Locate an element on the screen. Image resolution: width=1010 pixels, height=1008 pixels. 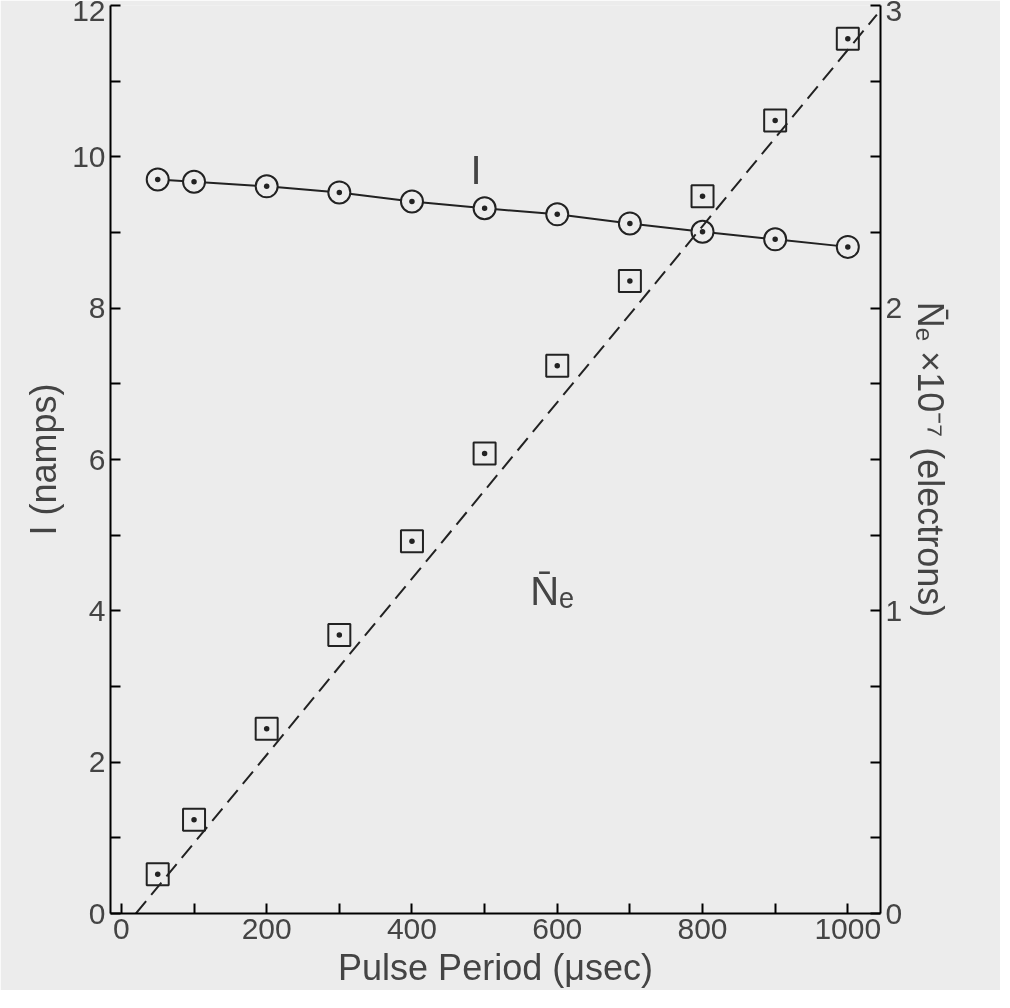
y2-tick-label: 2 is located at coordinates (894, 308).